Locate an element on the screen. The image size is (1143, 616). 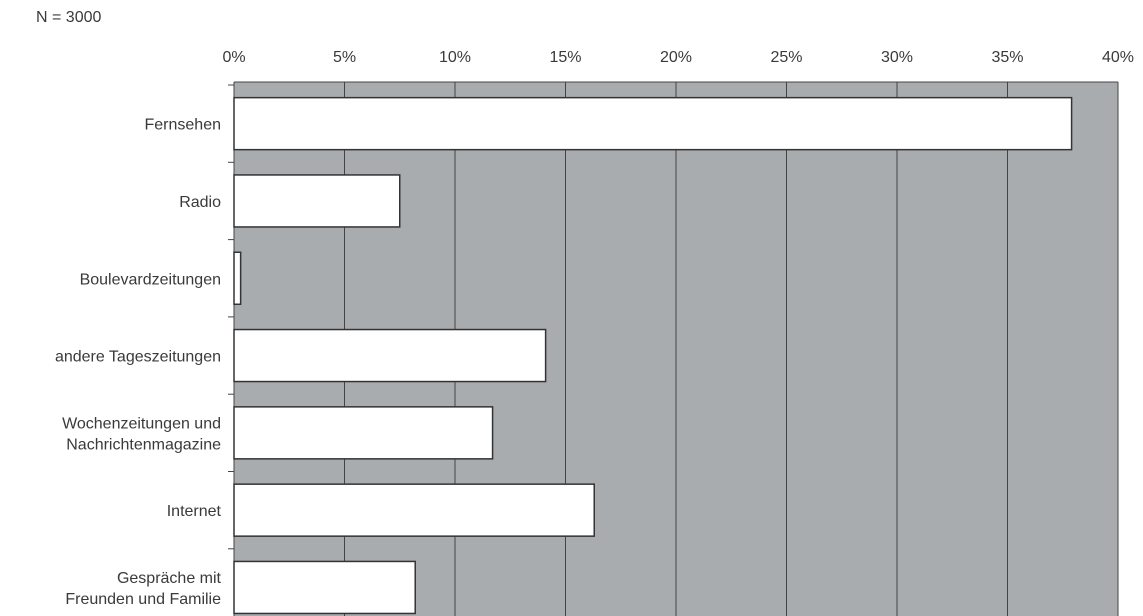
x-tick-label: 0% is located at coordinates (233, 57).